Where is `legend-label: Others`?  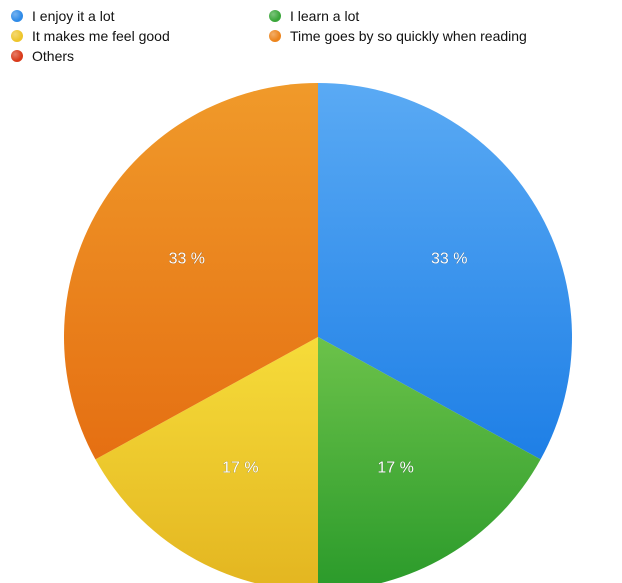
legend-label: Others is located at coordinates (53, 56).